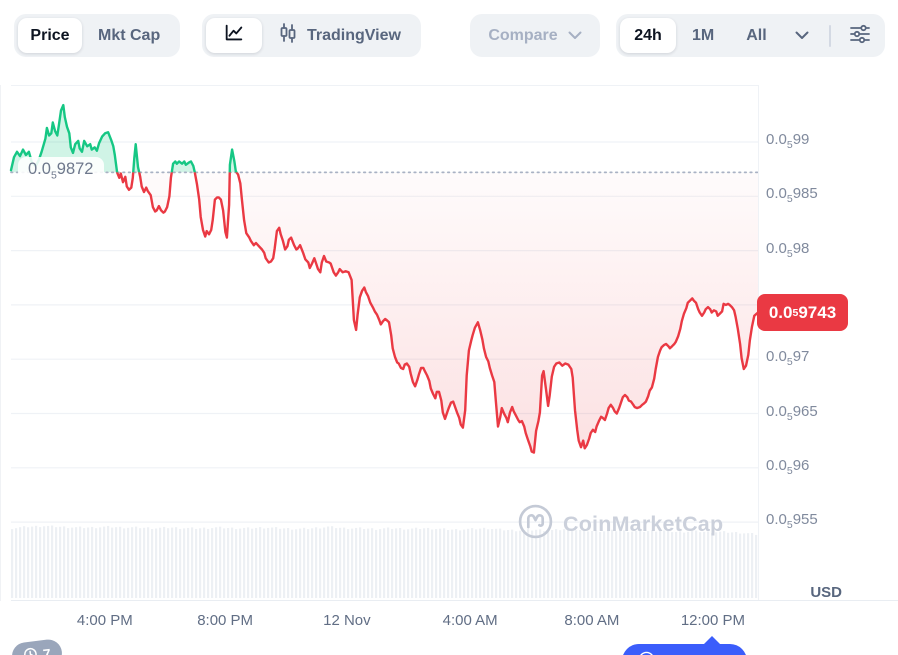  I want to click on y-axis-label: 0.05955, so click(792, 521).